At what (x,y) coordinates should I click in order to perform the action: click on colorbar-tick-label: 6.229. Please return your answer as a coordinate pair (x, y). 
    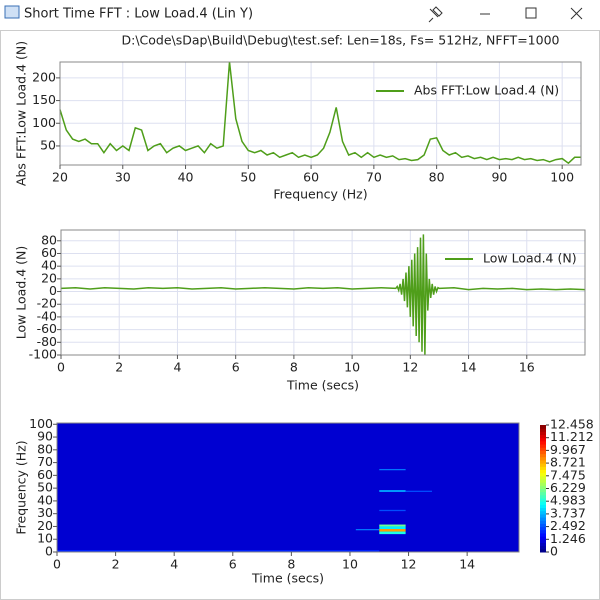
    Looking at the image, I should click on (568, 487).